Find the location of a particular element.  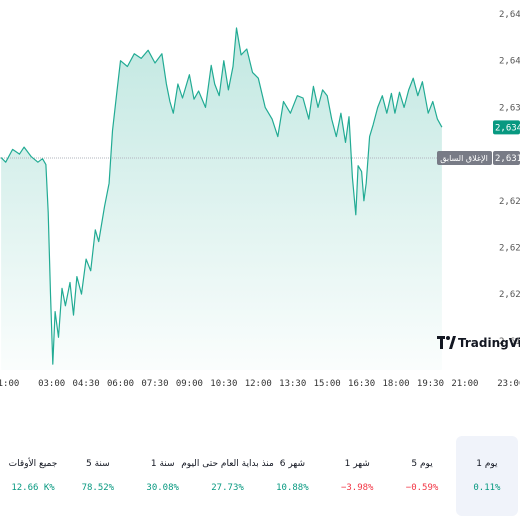

period-label: جميع الأوقات is located at coordinates (33, 464).